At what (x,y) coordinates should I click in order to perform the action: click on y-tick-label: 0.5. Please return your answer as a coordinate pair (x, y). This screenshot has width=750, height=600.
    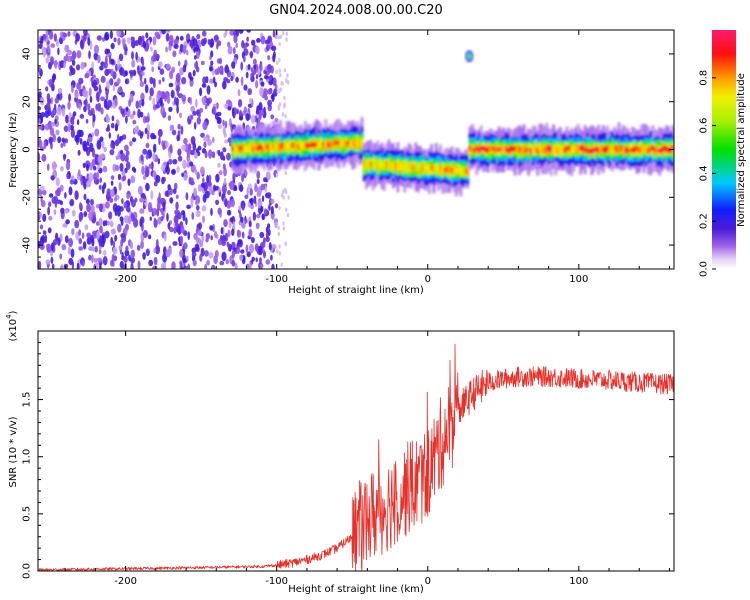
    Looking at the image, I should click on (27, 514).